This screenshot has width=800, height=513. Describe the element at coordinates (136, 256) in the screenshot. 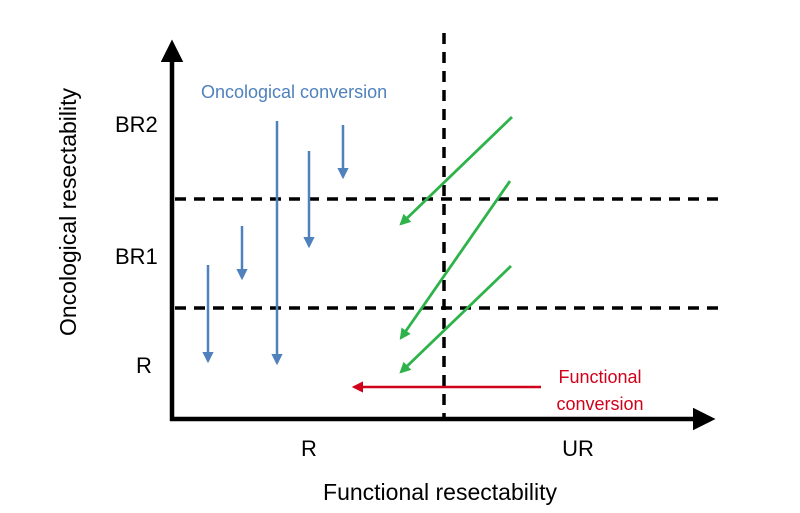

I see `y-tick-br1: BR1` at that location.